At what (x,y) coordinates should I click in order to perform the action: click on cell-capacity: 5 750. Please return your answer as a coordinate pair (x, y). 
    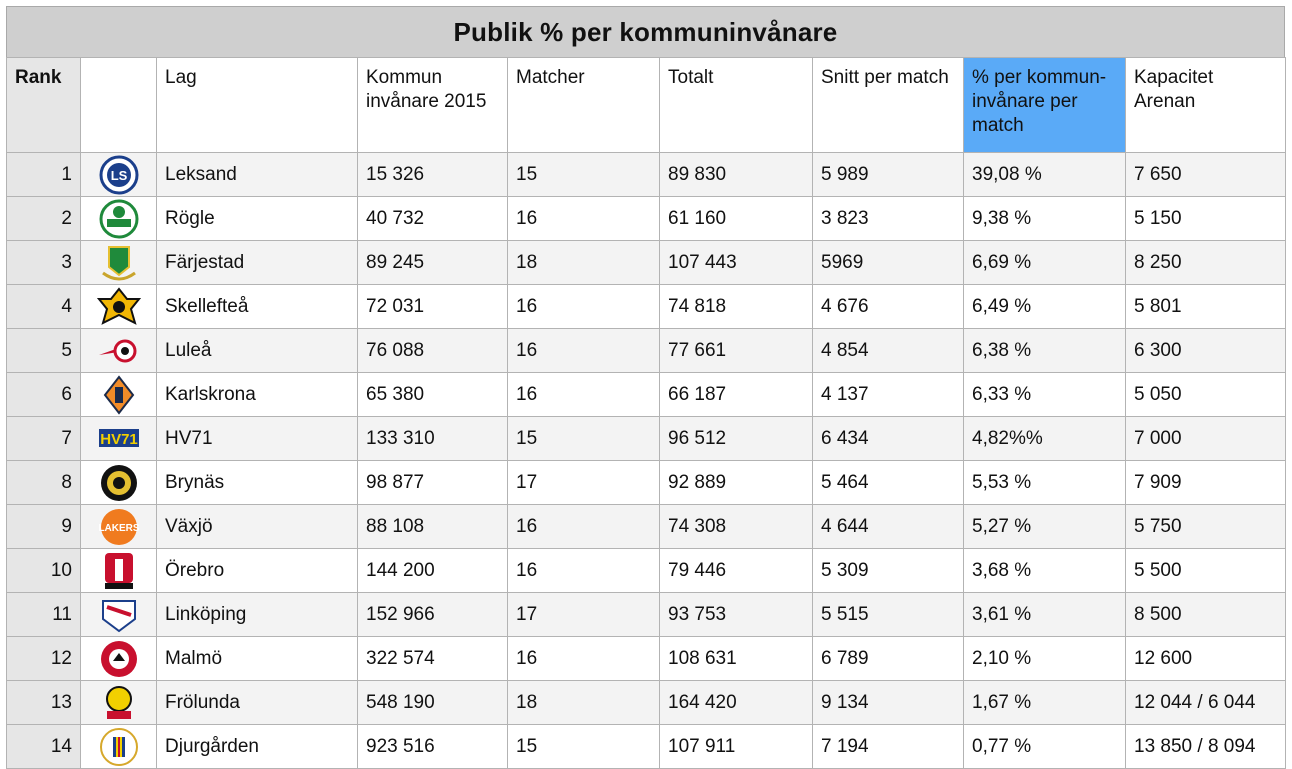
    Looking at the image, I should click on (1205, 526).